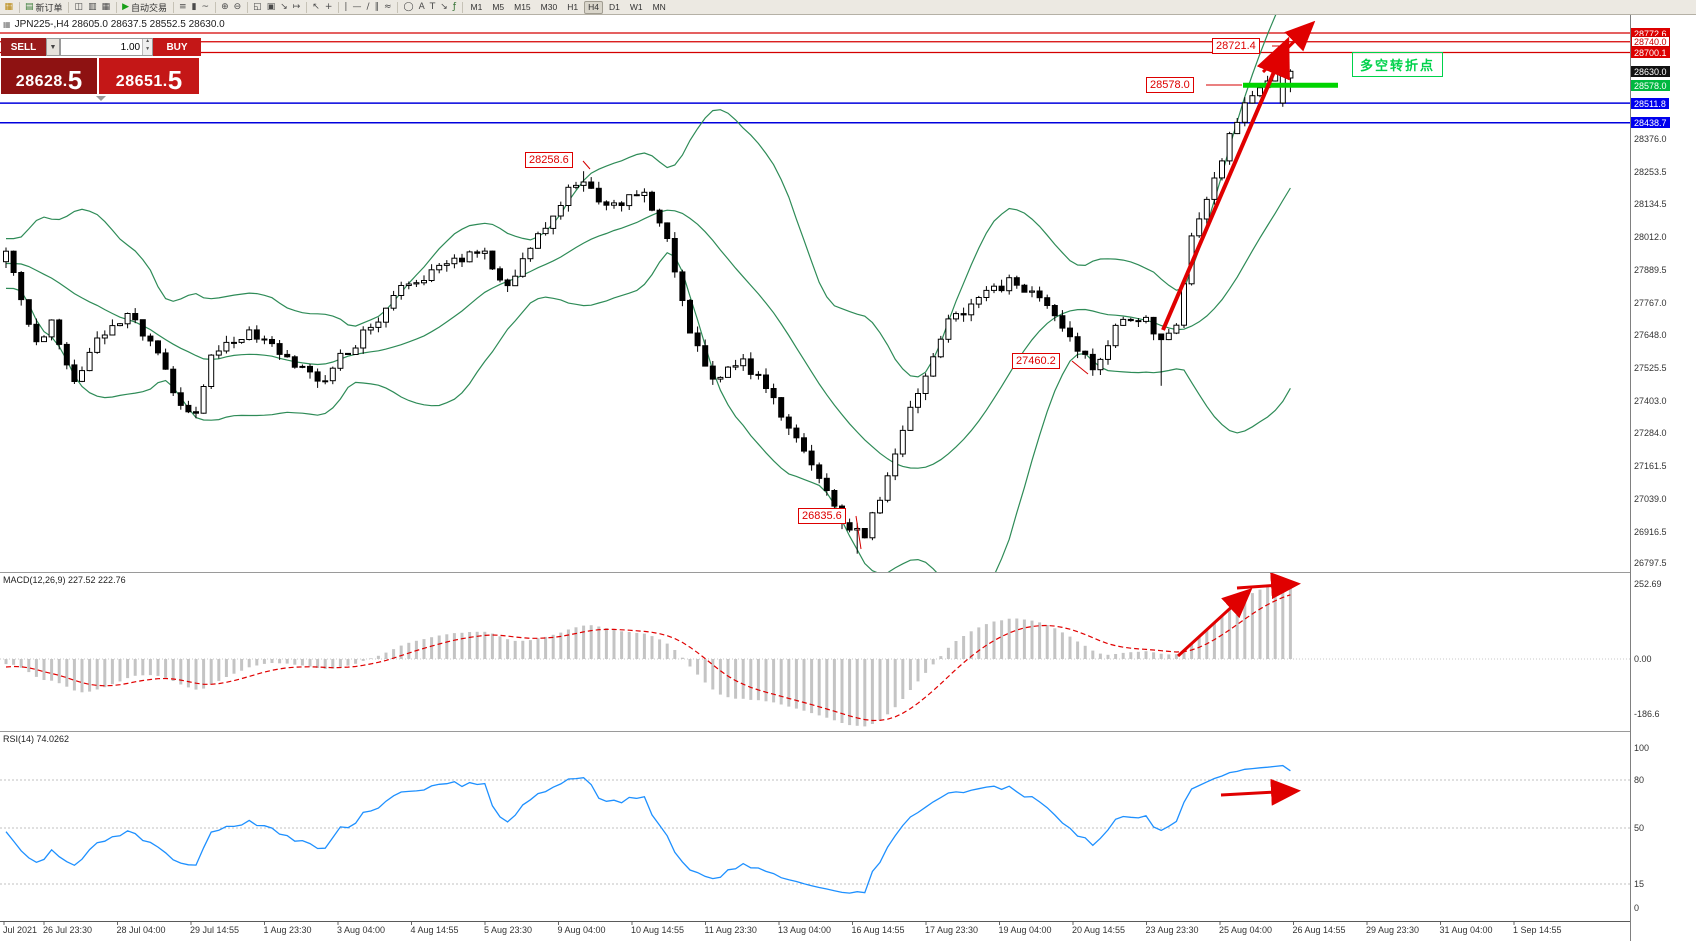 The image size is (1696, 941). Describe the element at coordinates (53, 47) in the screenshot. I see `order-type-dropdown: ▼` at that location.